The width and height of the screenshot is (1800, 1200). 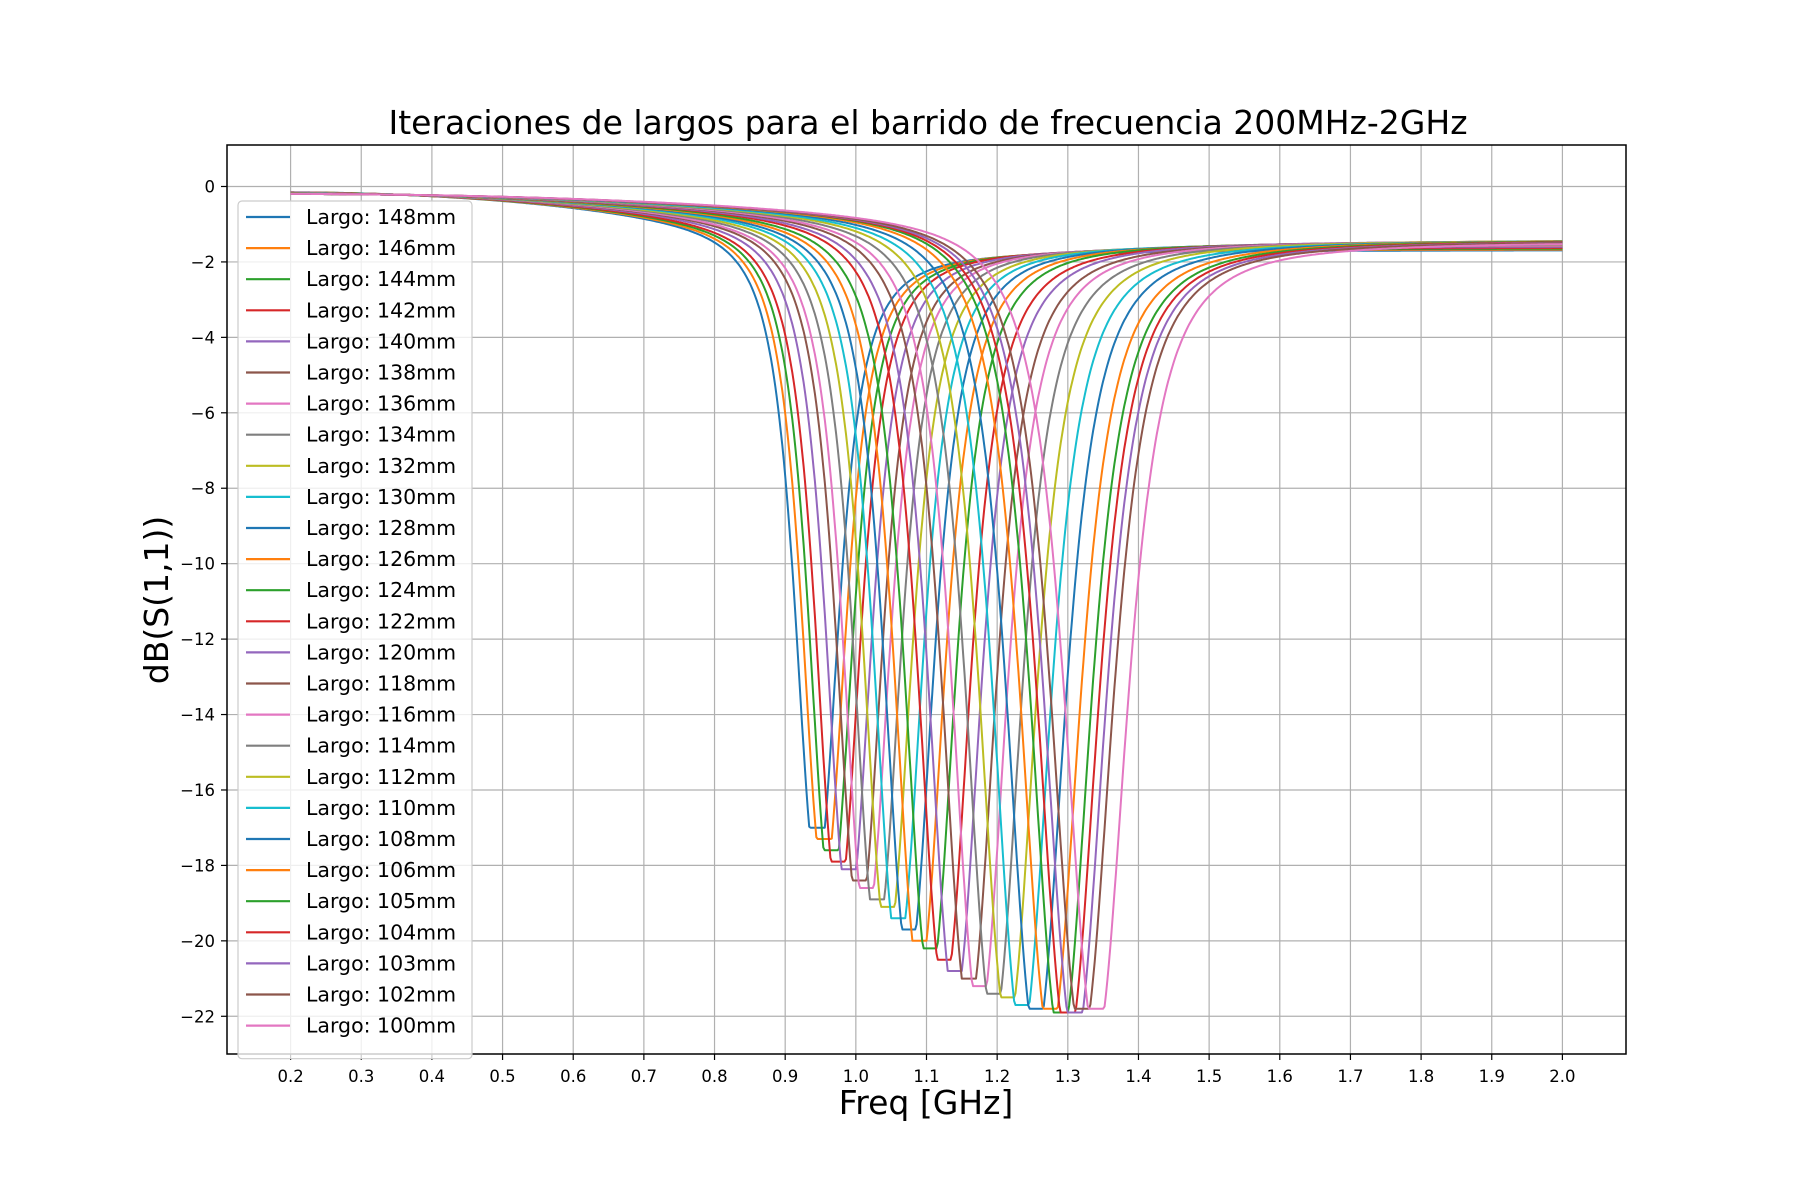 I want to click on x-tick-label: 0.9, so click(x=785, y=1076).